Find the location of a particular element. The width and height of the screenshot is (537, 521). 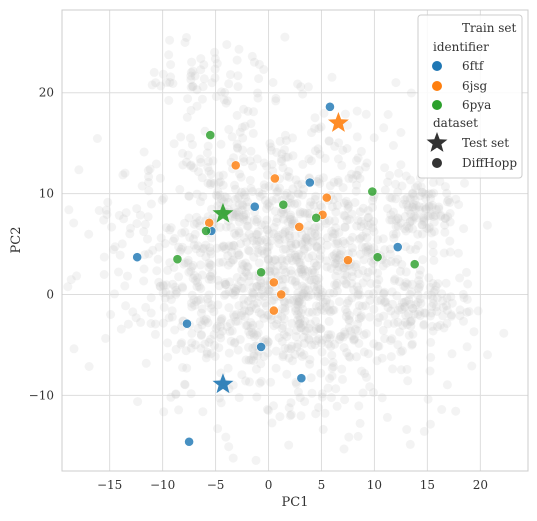

x-tick-label: 0 is located at coordinates (269, 485).